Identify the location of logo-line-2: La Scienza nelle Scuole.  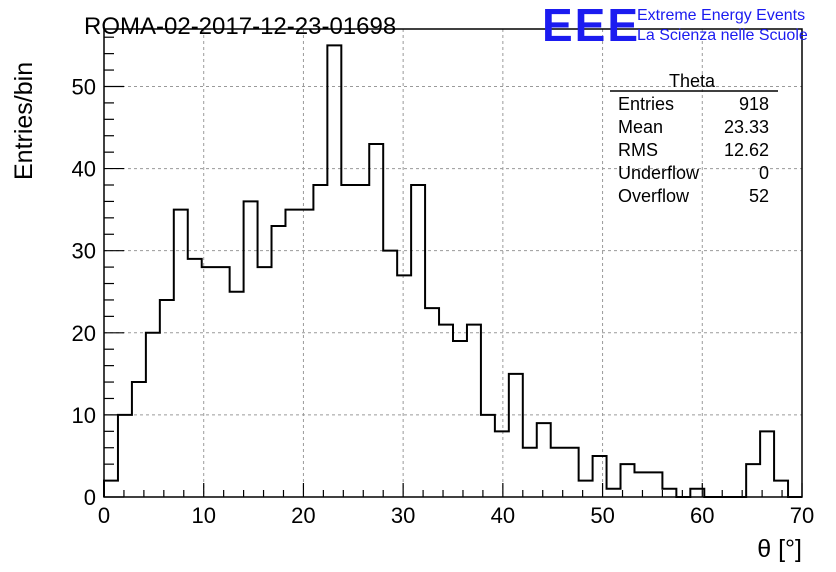
(722, 35).